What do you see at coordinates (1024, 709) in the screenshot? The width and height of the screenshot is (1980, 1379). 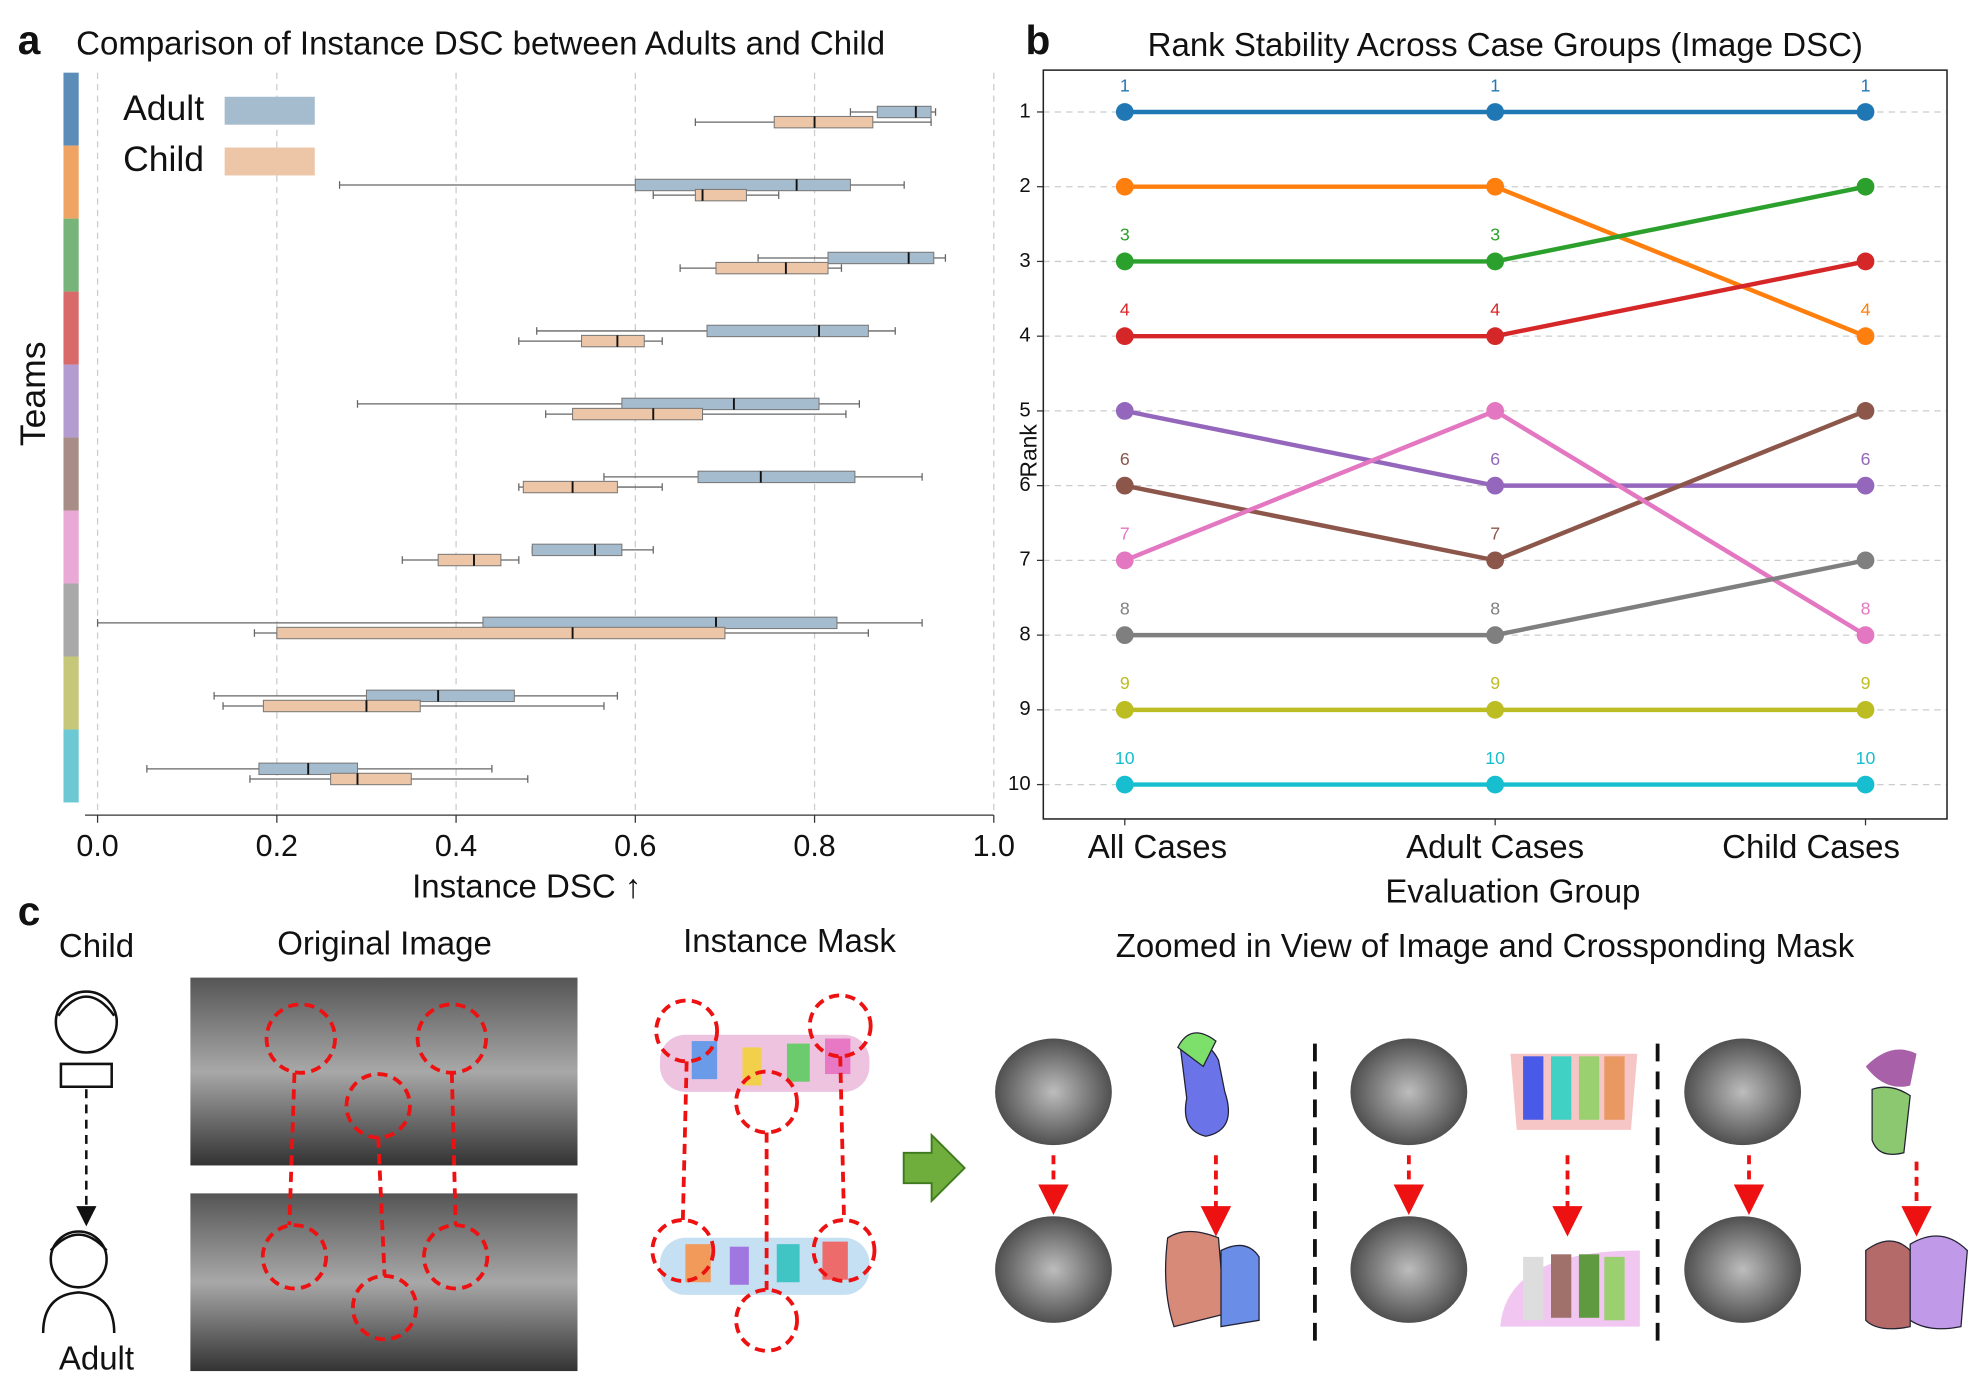 I see `y-tick-label: 9` at bounding box center [1024, 709].